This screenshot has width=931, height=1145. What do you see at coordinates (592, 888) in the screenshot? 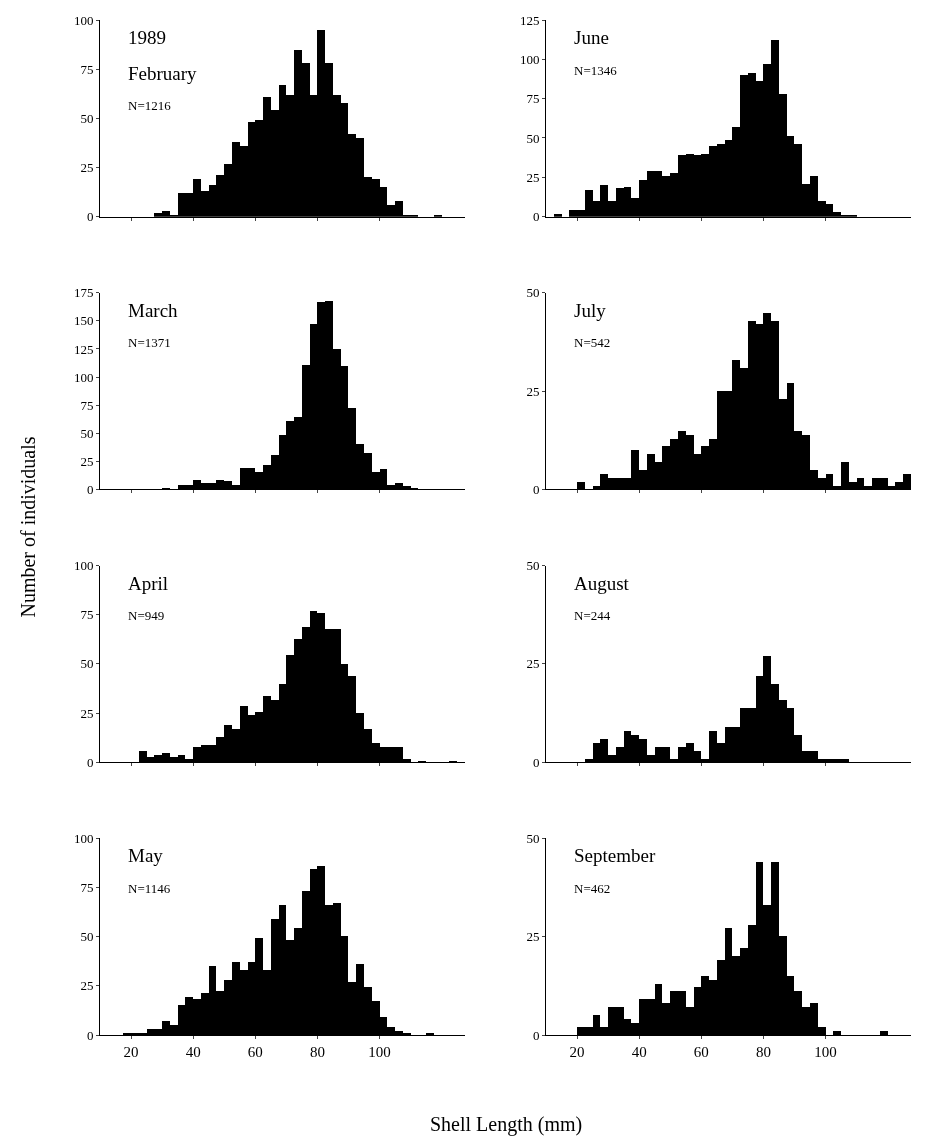
I see `annotation: N=462` at bounding box center [592, 888].